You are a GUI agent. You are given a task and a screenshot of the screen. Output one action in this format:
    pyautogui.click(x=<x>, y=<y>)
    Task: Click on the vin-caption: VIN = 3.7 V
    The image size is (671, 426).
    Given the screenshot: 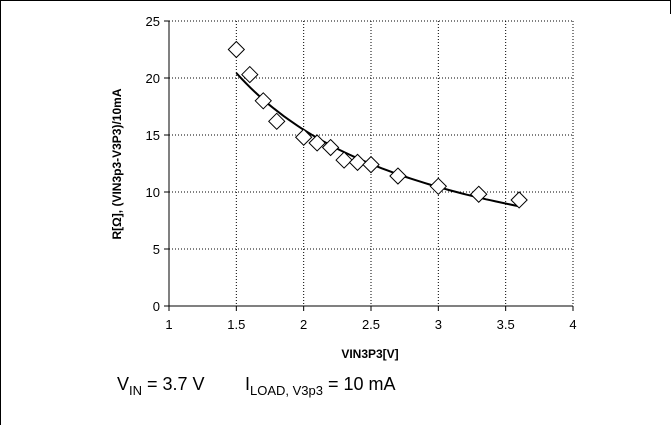 What is the action you would take?
    pyautogui.click(x=161, y=386)
    